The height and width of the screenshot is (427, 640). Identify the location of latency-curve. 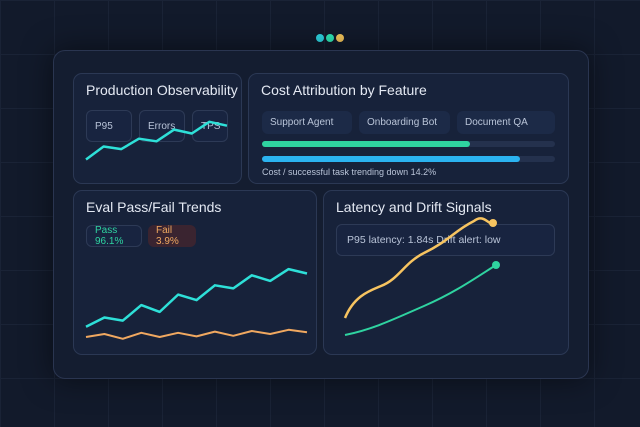
(418, 268).